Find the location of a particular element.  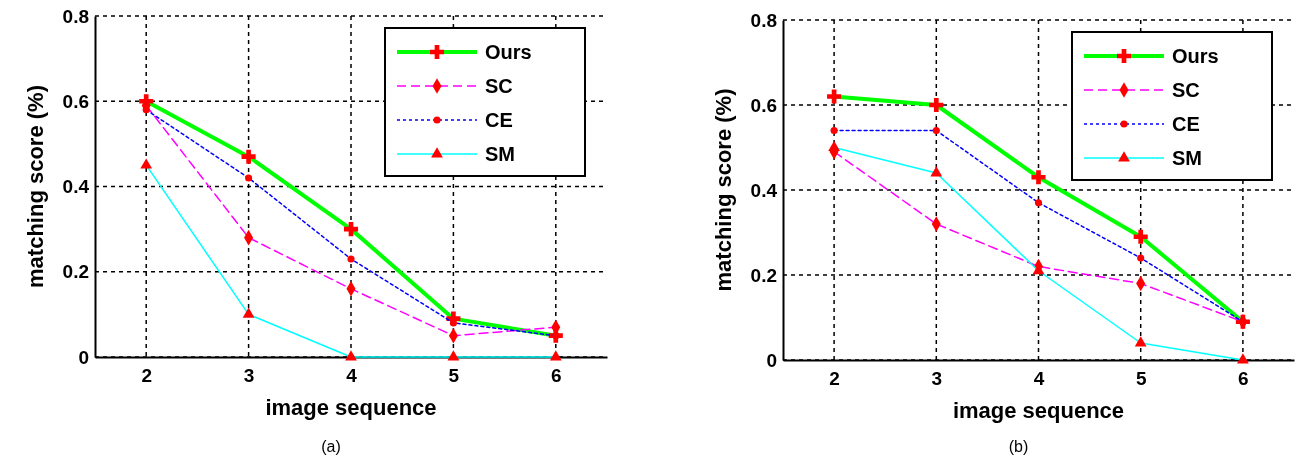

text: (a) is located at coordinates (331, 446).